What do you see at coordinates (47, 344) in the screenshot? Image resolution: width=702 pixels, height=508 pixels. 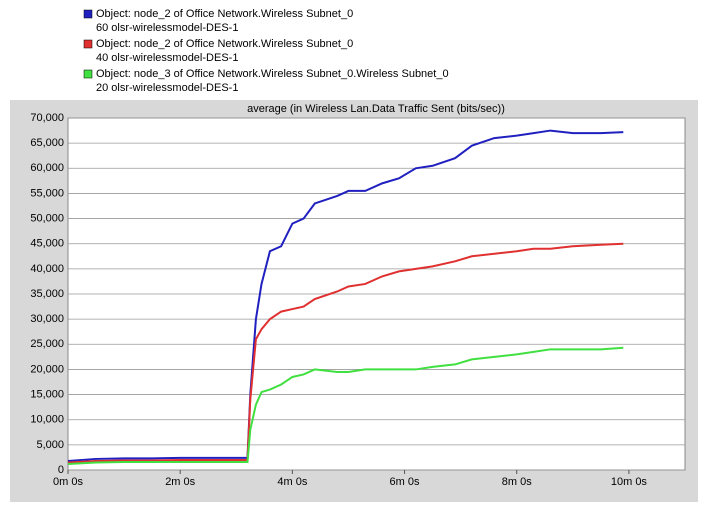 I see `y-tick-label: 25,000` at bounding box center [47, 344].